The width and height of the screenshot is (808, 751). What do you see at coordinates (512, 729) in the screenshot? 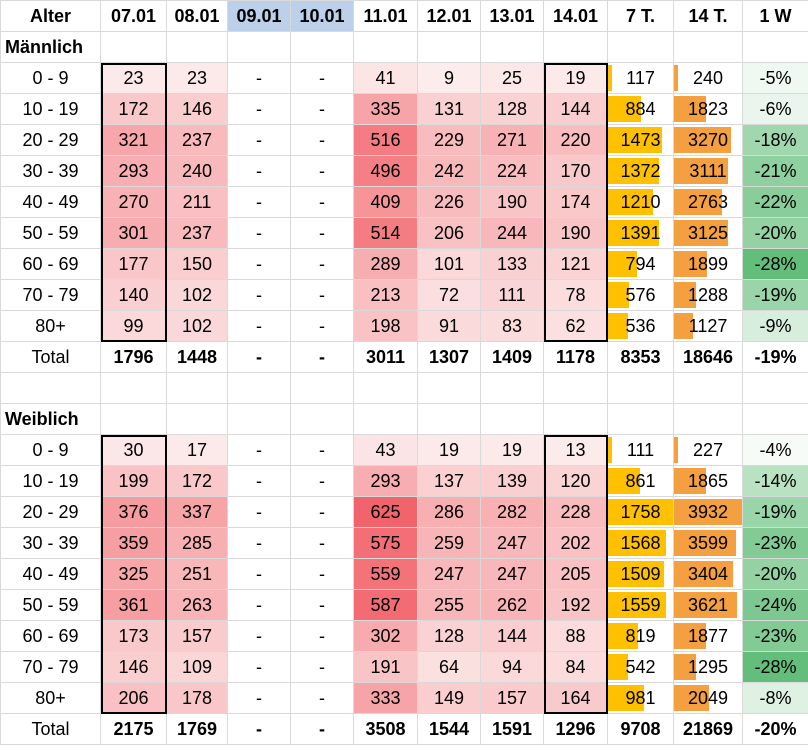
I see `total-cell: 1591` at bounding box center [512, 729].